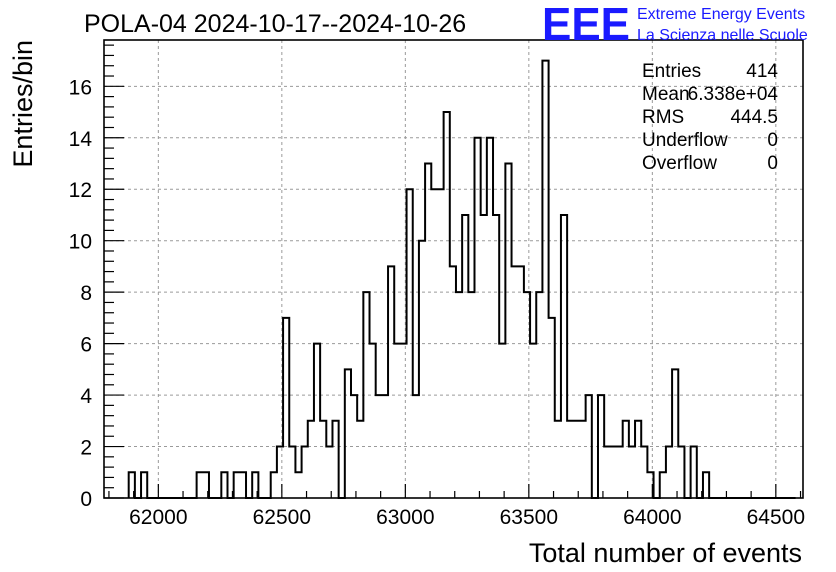  Describe the element at coordinates (86, 396) in the screenshot. I see `y-tick-label: 4` at that location.